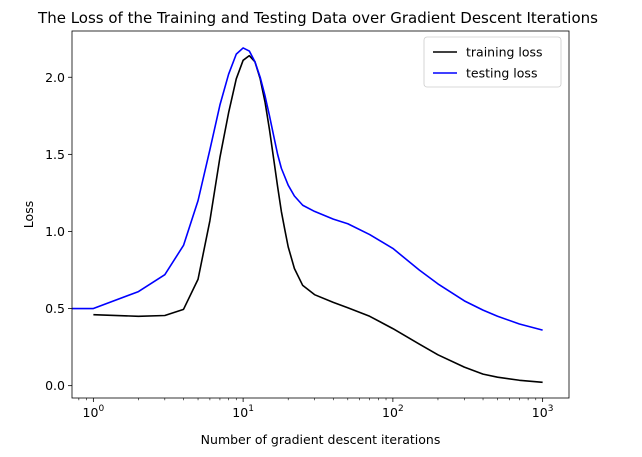 The height and width of the screenshot is (457, 642). I want to click on x-axis-label: Number of gradient descent iterations, so click(321, 439).